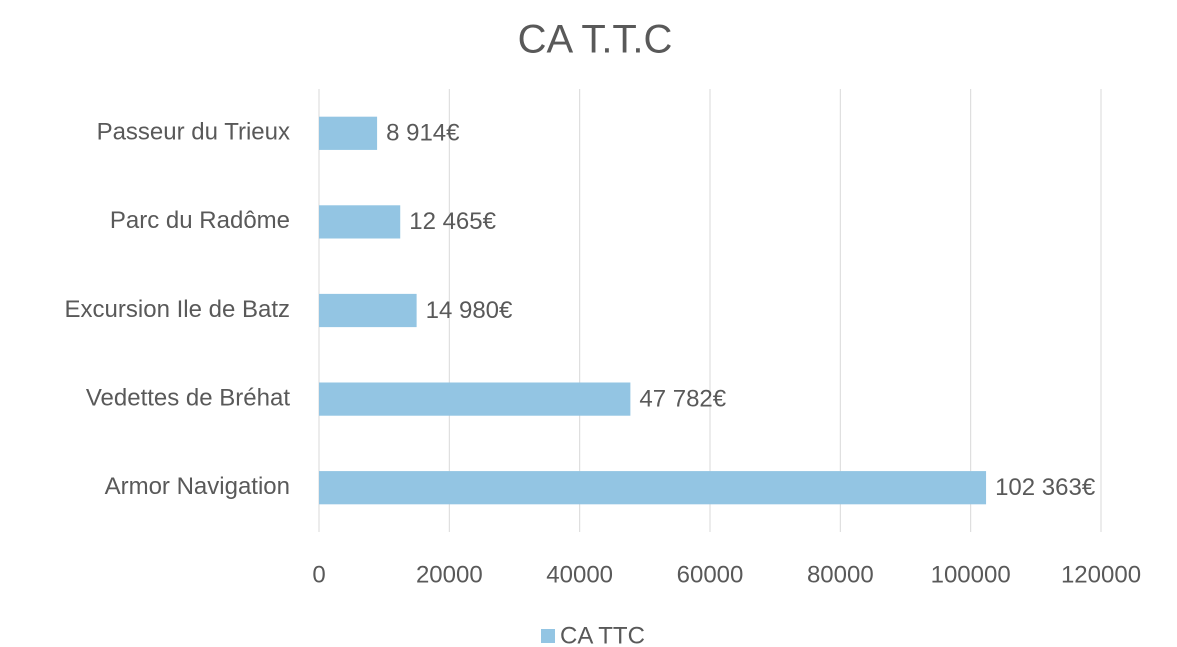 The image size is (1177, 647). What do you see at coordinates (971, 574) in the screenshot?
I see `x-tick-label: 100000` at bounding box center [971, 574].